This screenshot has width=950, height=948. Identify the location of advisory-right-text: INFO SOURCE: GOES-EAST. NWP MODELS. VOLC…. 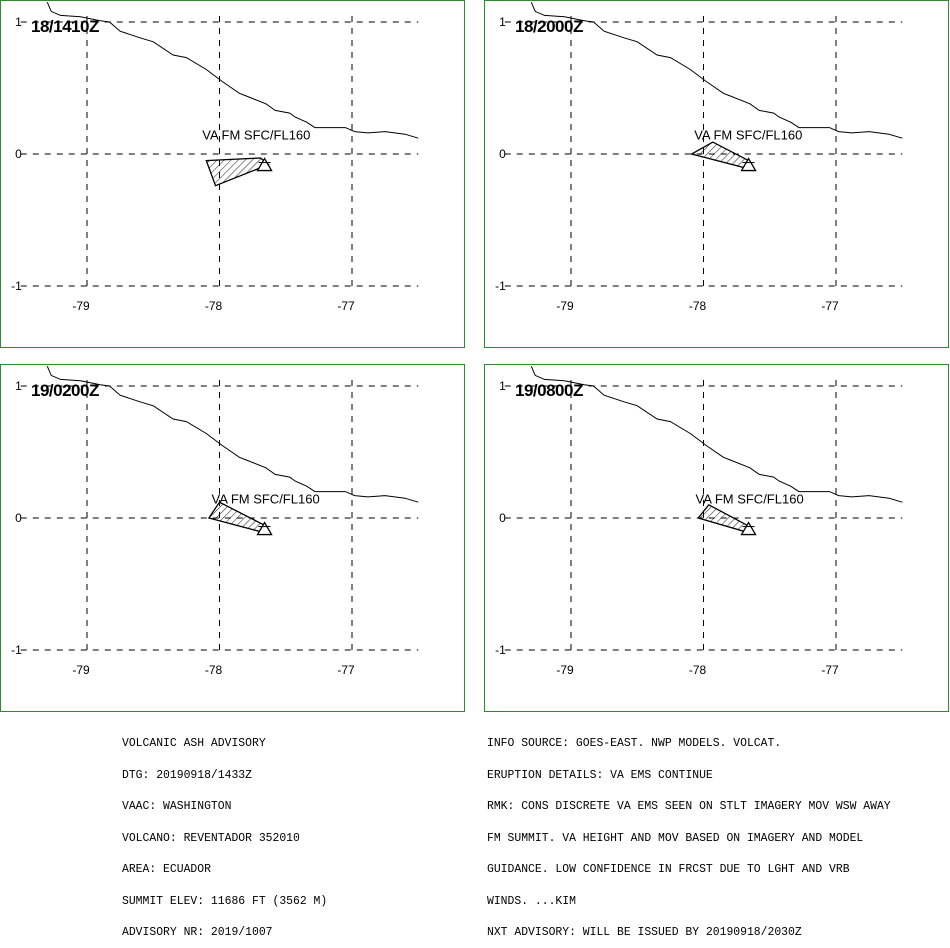
(689, 832).